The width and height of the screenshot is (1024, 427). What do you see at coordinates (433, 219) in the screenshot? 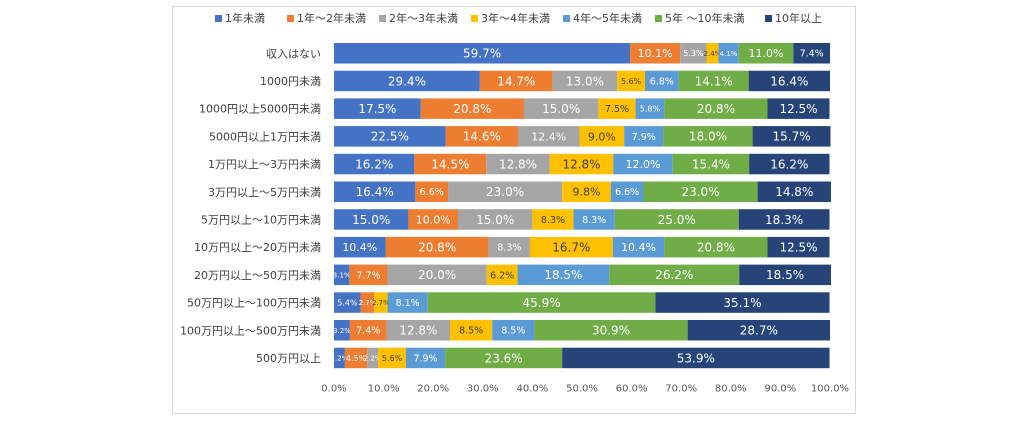
I see `data-label-r6-s1: 10.0%` at bounding box center [433, 219].